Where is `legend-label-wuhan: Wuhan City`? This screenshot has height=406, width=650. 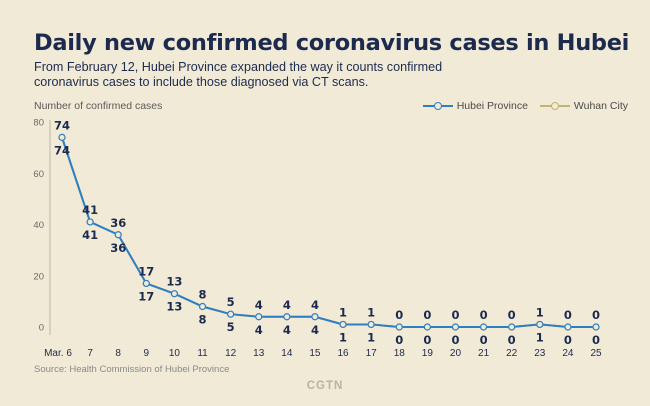 legend-label-wuhan: Wuhan City is located at coordinates (600, 106).